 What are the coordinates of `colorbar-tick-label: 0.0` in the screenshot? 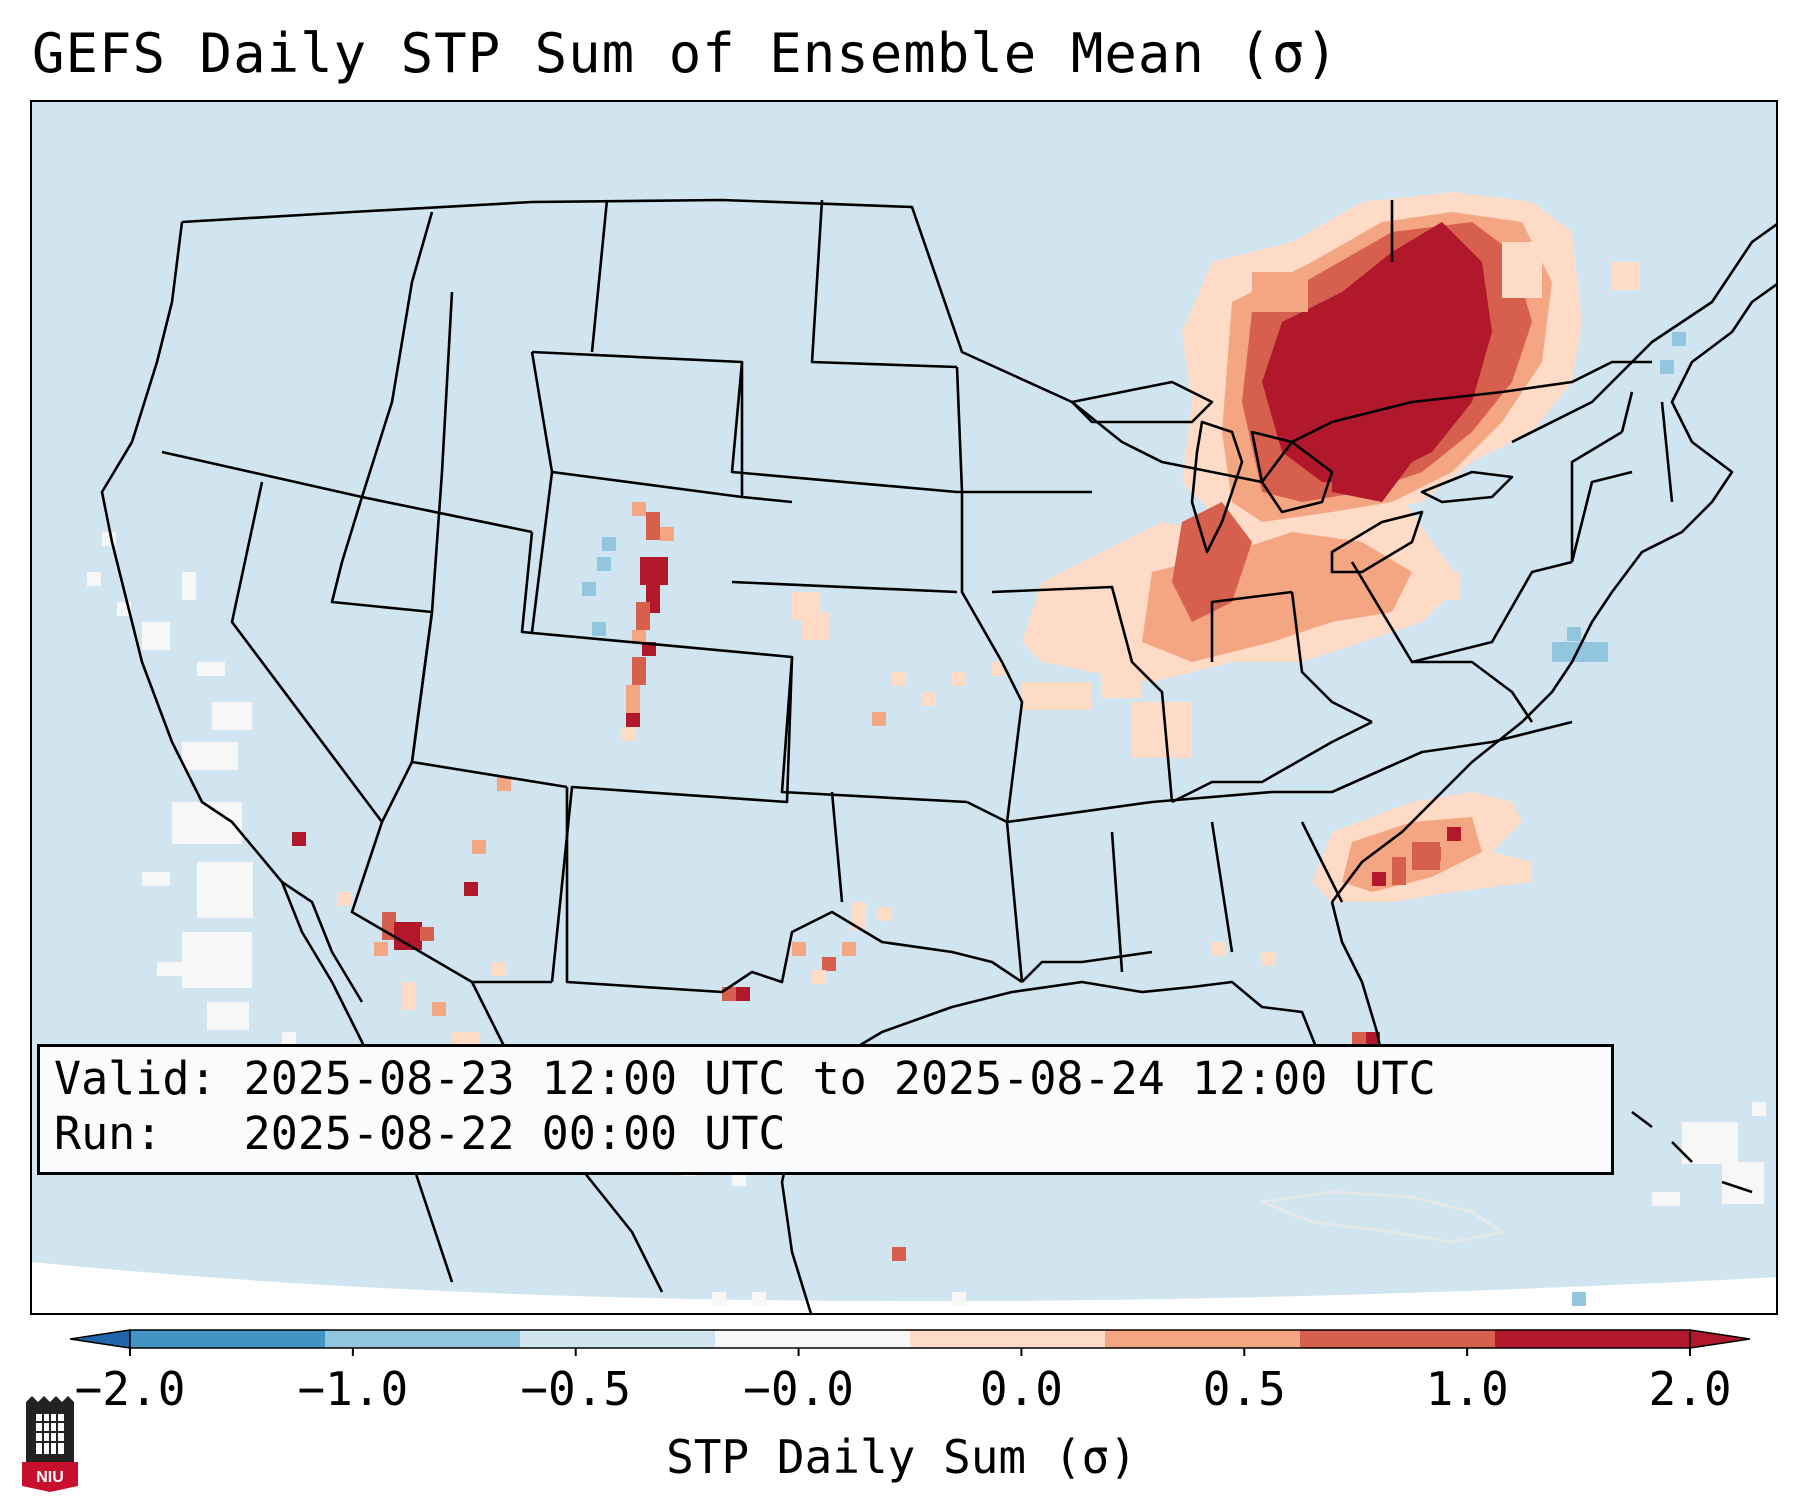 It's located at (1021, 1389).